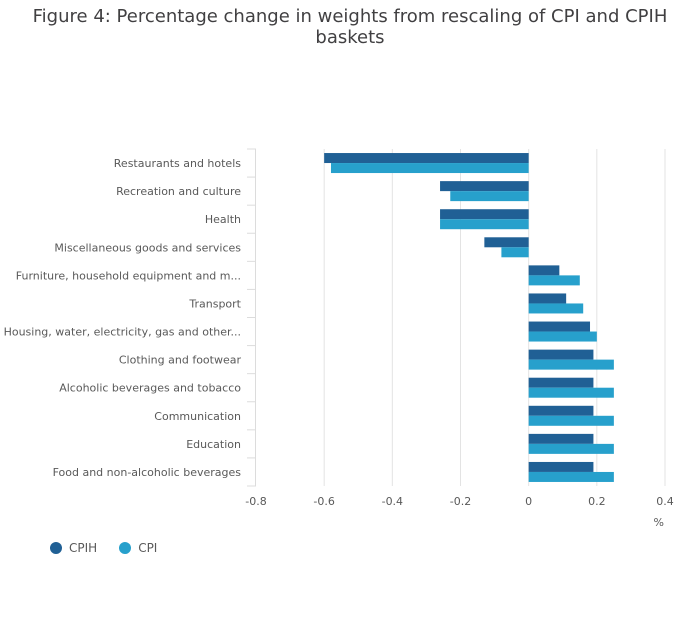 This screenshot has width=700, height=635. What do you see at coordinates (178, 191) in the screenshot?
I see `category-label: Recreation and culture` at bounding box center [178, 191].